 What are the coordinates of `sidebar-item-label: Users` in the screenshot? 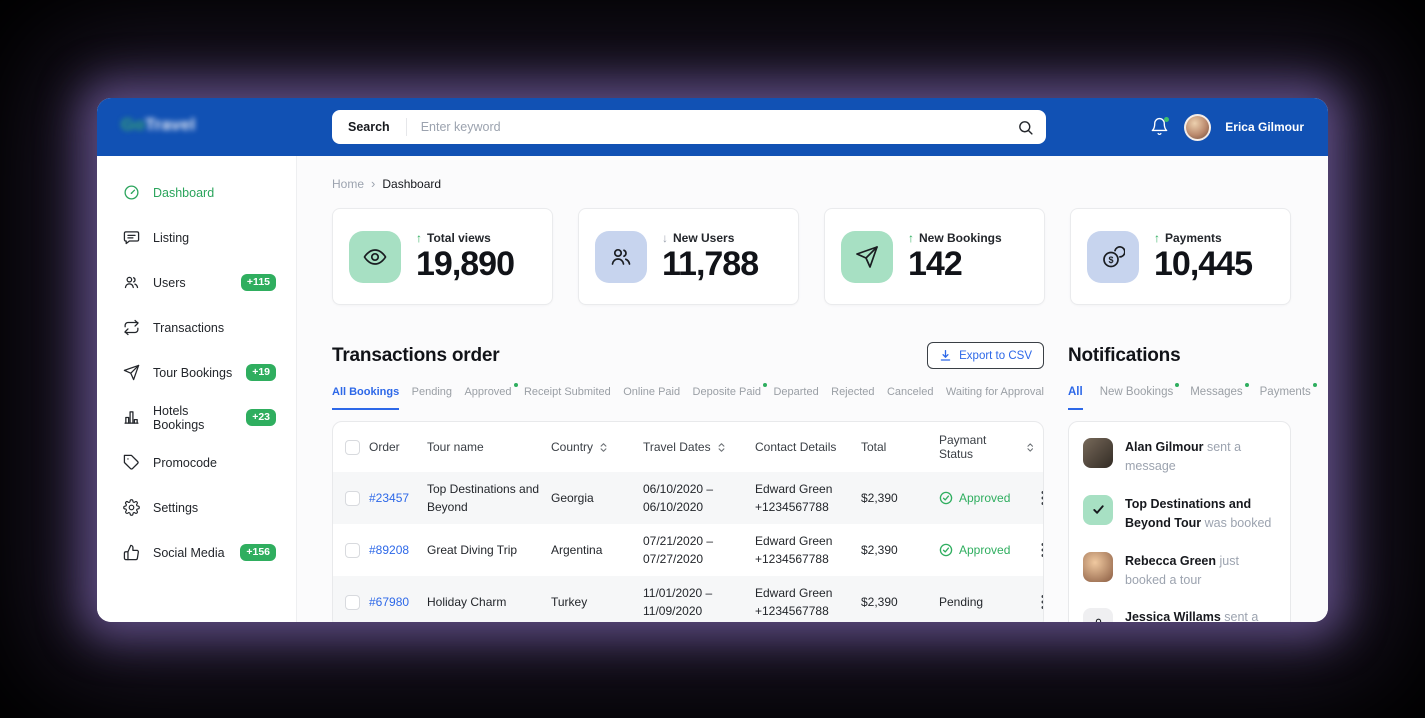 It's located at (169, 282).